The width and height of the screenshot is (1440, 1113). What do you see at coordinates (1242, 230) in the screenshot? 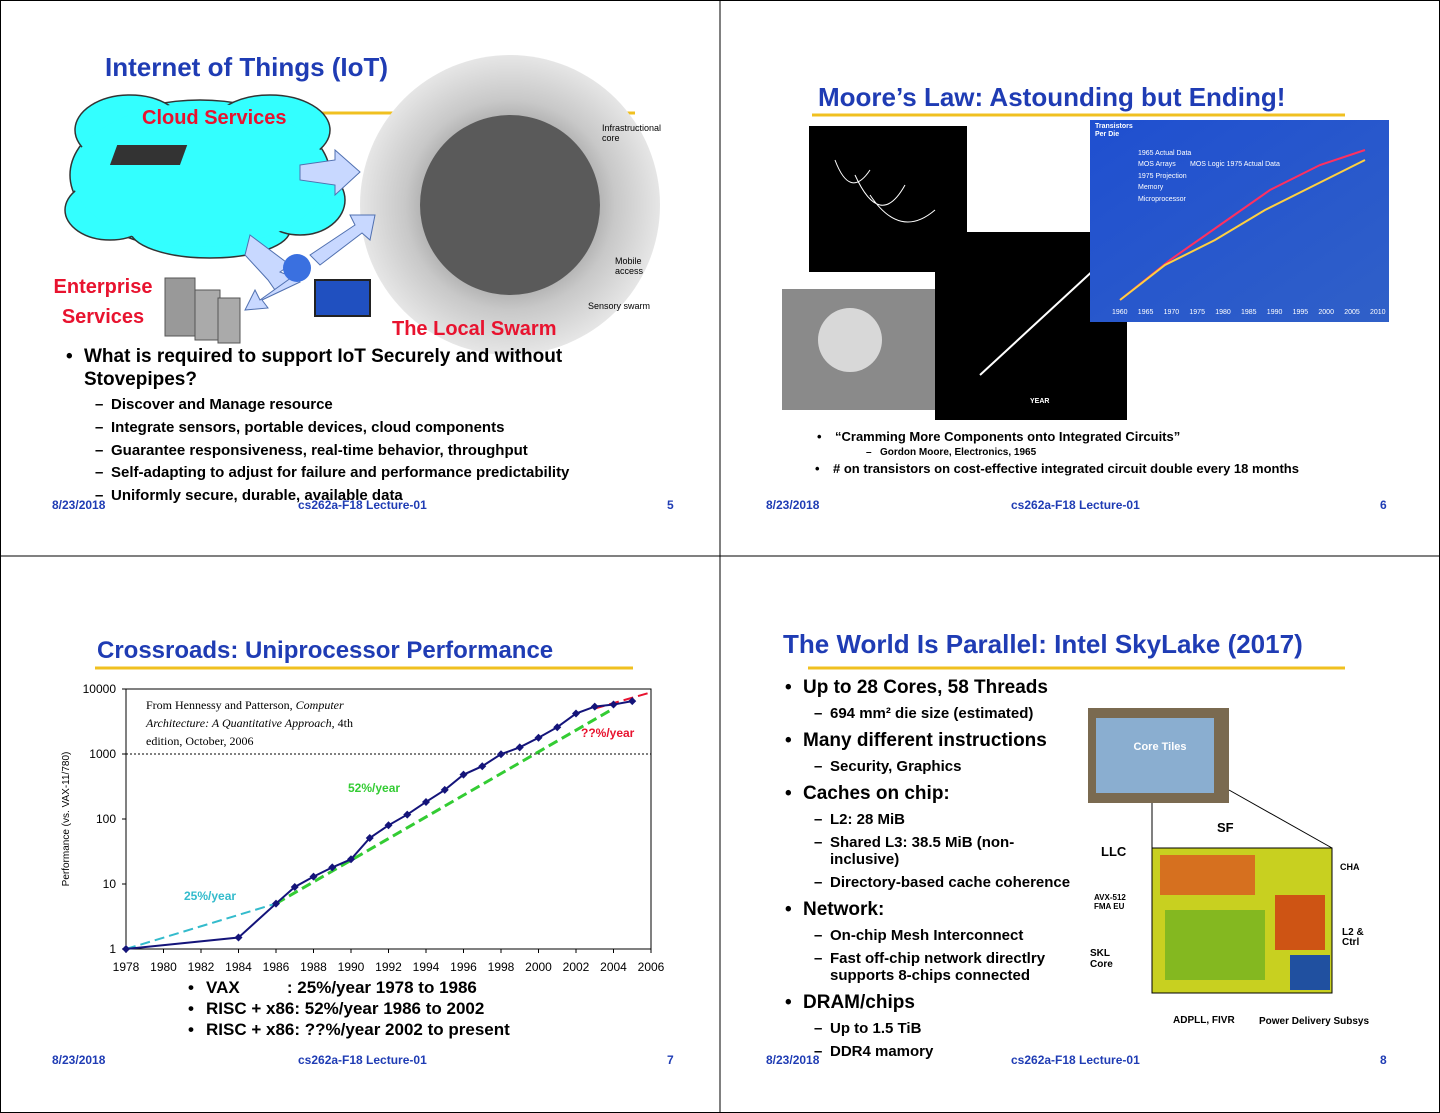
I see `trend` at bounding box center [1242, 230].